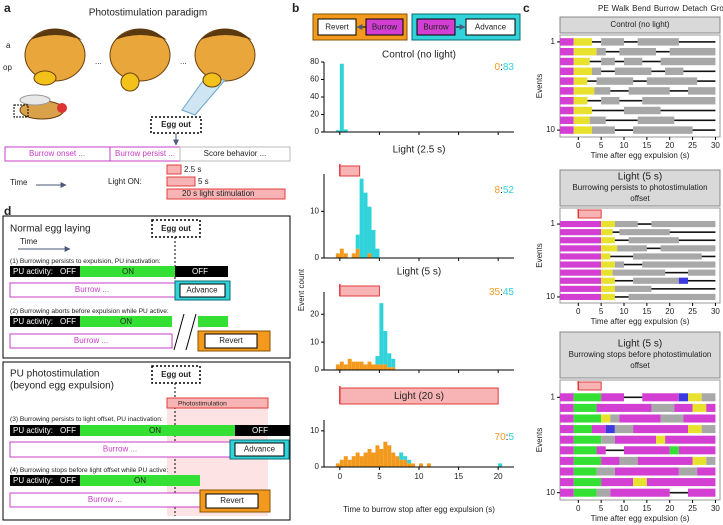 The height and width of the screenshot is (525, 723). Describe the element at coordinates (35, 100) in the screenshot. I see `fly-wing` at that location.